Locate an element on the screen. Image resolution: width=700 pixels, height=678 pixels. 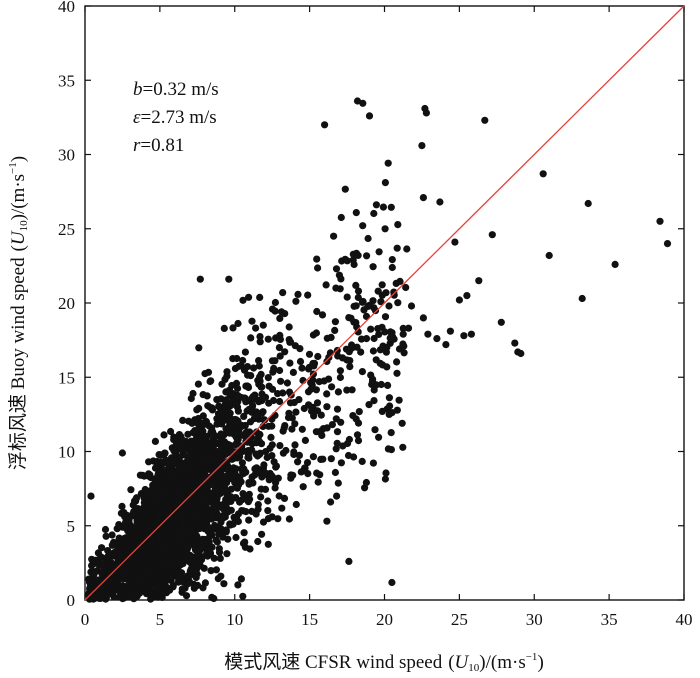
x-tick-label: 5 is located at coordinates (160, 619).